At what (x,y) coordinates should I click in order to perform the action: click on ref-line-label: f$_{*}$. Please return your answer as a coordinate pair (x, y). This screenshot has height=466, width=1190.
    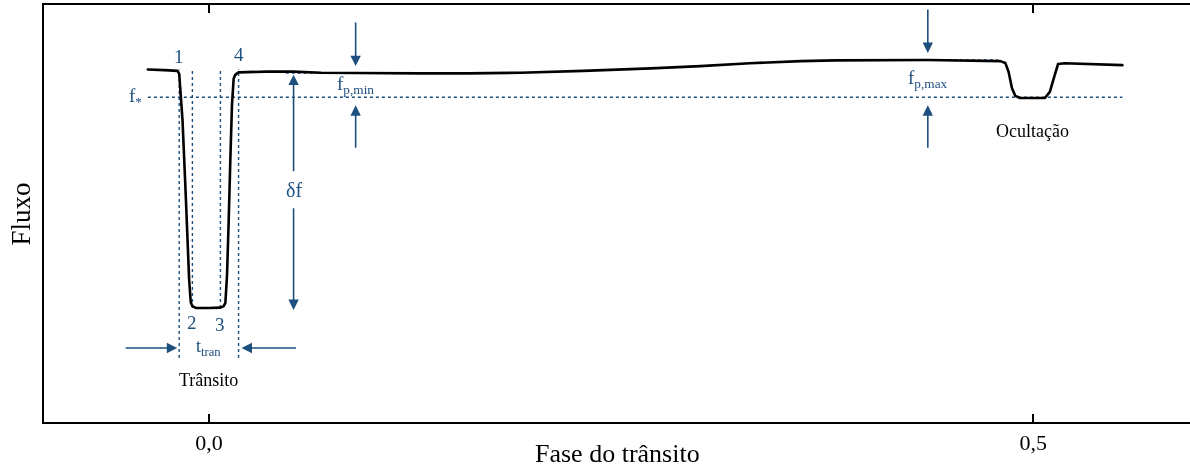
    Looking at the image, I should click on (135, 97).